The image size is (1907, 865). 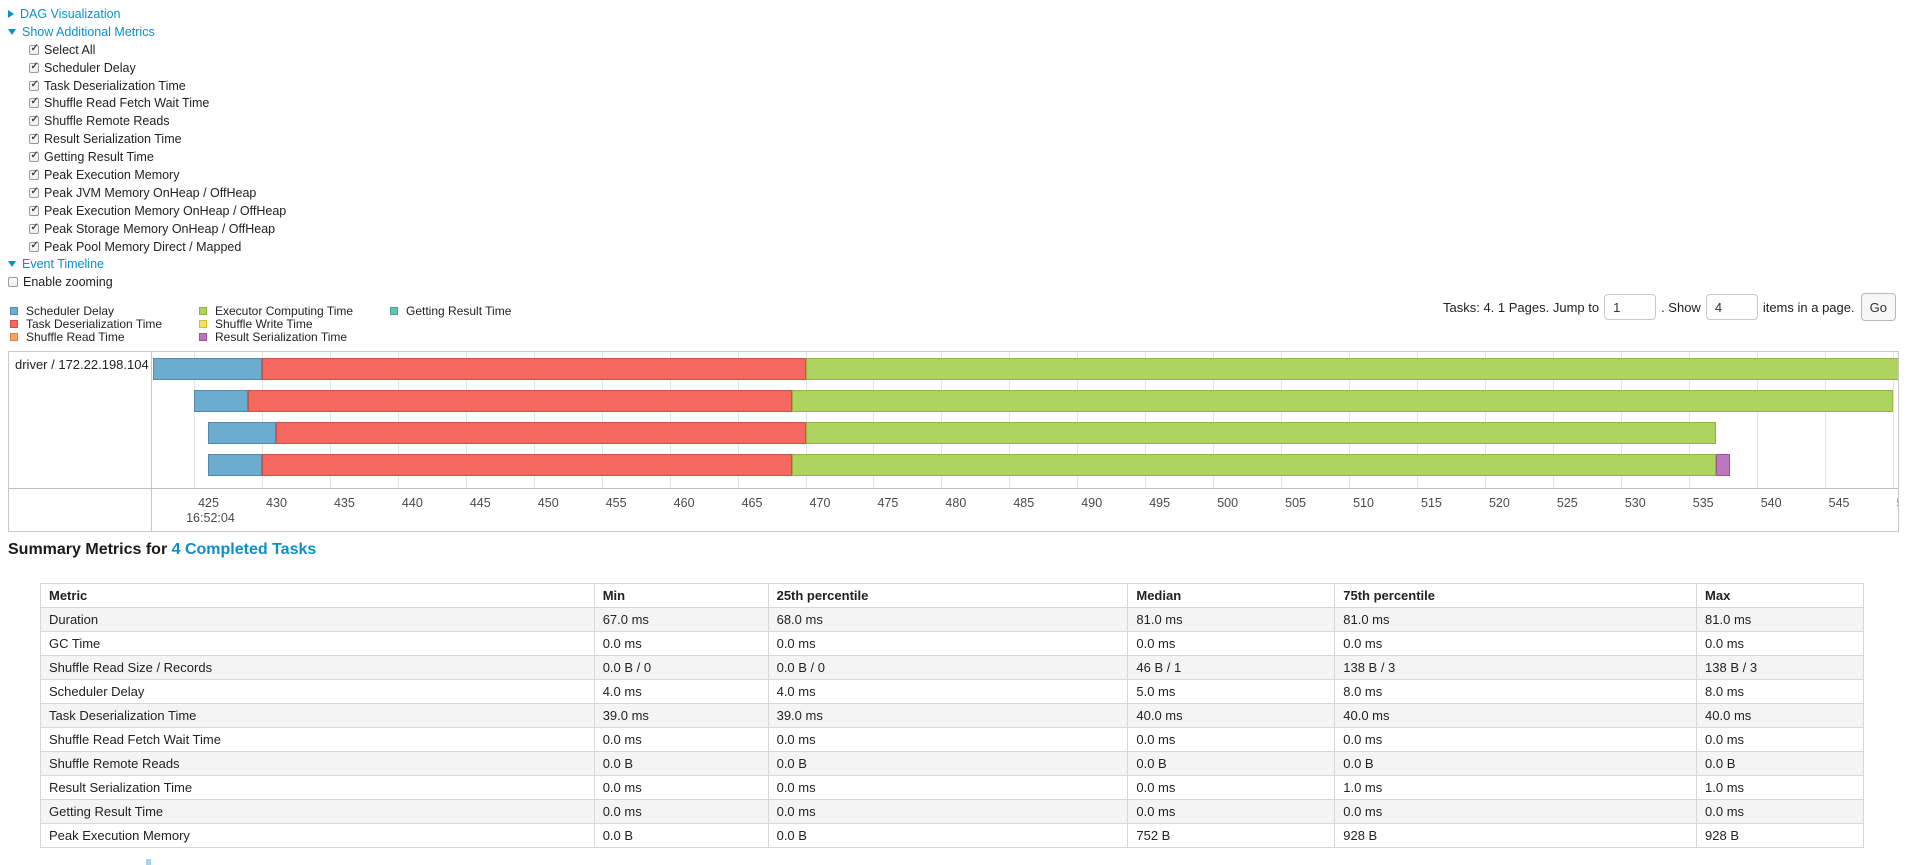 What do you see at coordinates (147, 282) in the screenshot?
I see `enable-zooming-option: Enable zooming` at bounding box center [147, 282].